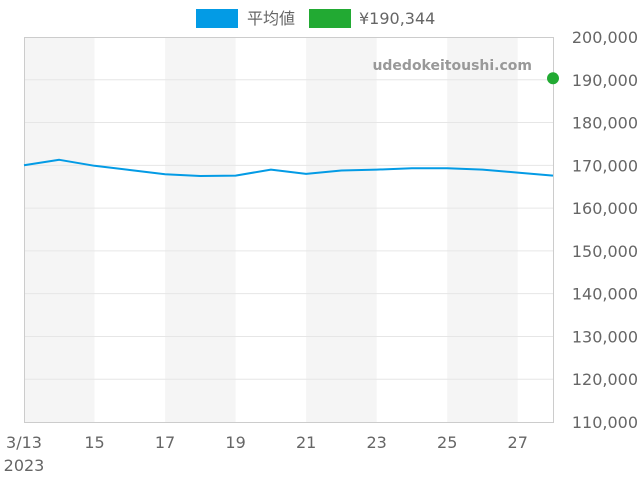 The height and width of the screenshot is (480, 640). What do you see at coordinates (24, 465) in the screenshot?
I see `x-tick-year: 2023` at bounding box center [24, 465].